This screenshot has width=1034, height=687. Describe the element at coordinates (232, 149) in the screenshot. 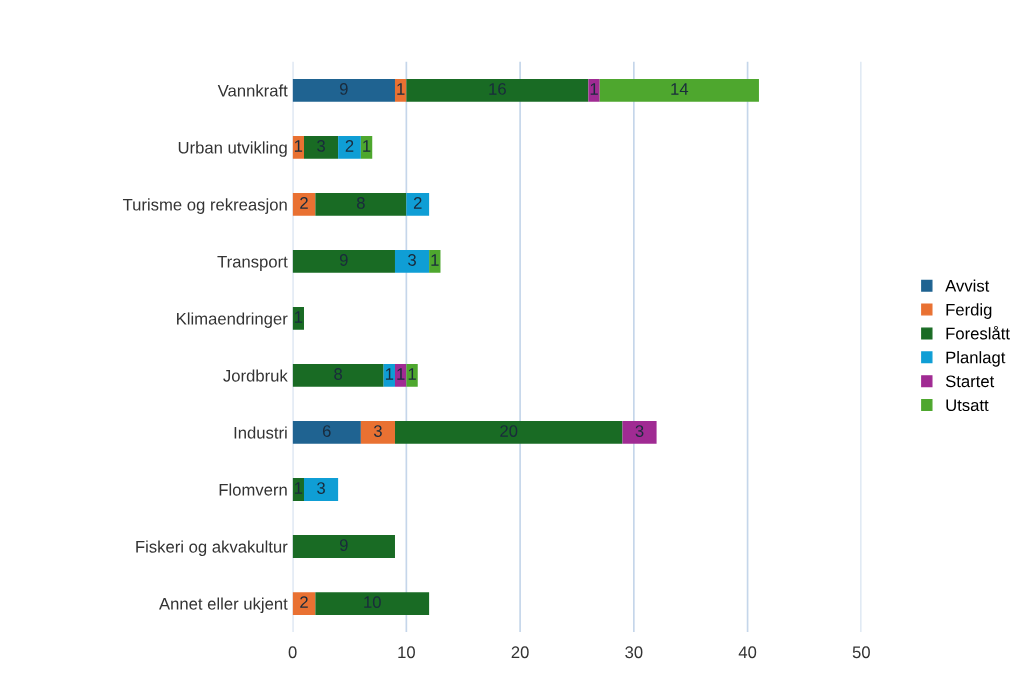

I see `y-tick-label: Urban utvikling` at that location.